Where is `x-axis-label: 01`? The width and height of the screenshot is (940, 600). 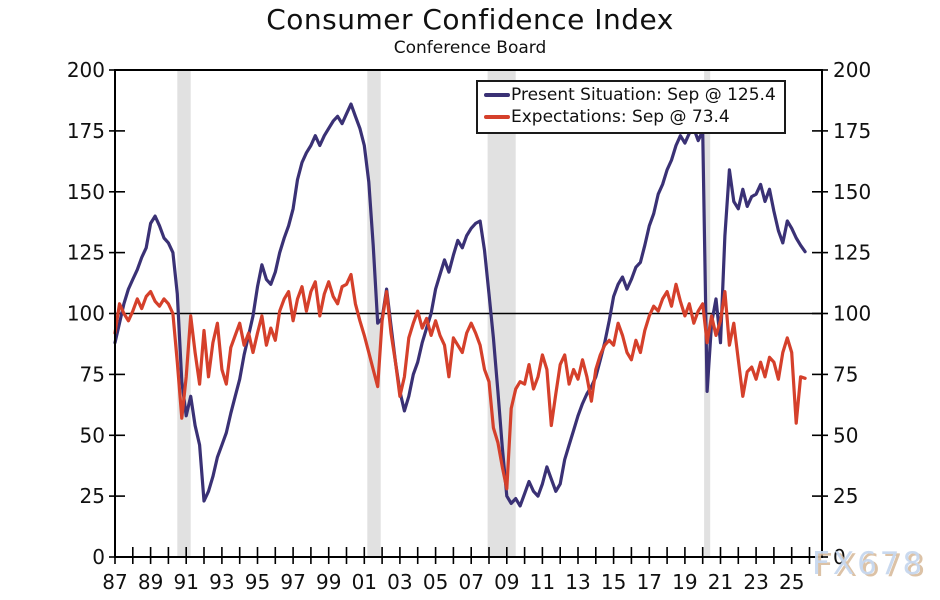 x-axis-label: 01 is located at coordinates (364, 582).